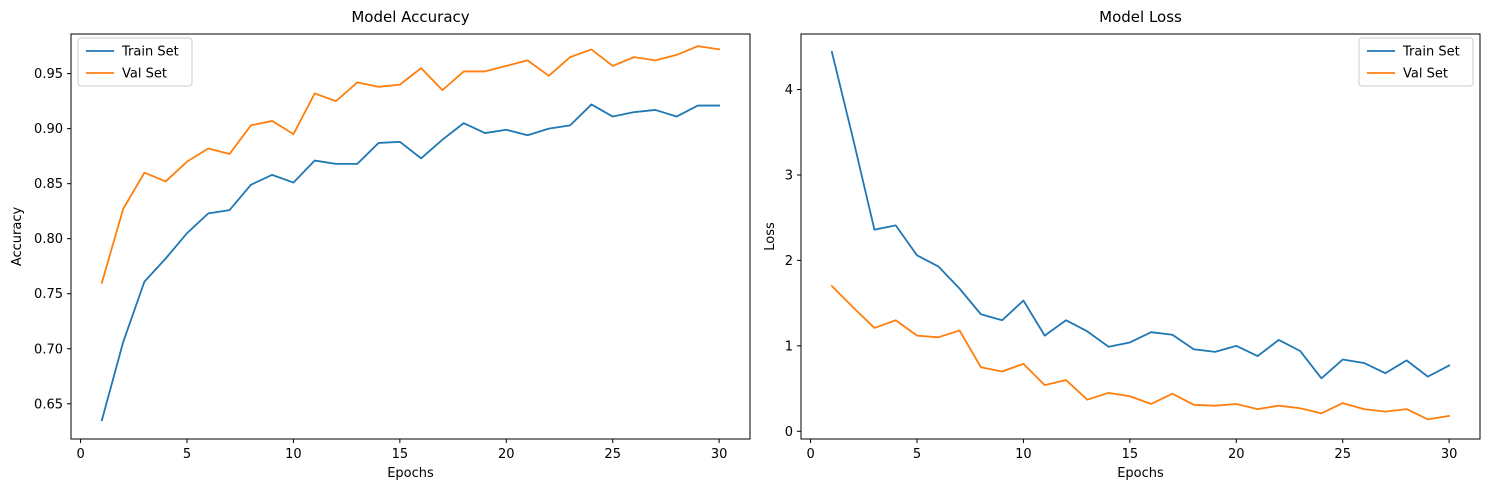 This screenshot has width=1489, height=490. What do you see at coordinates (789, 175) in the screenshot?
I see `y-tick-label: 3` at bounding box center [789, 175].